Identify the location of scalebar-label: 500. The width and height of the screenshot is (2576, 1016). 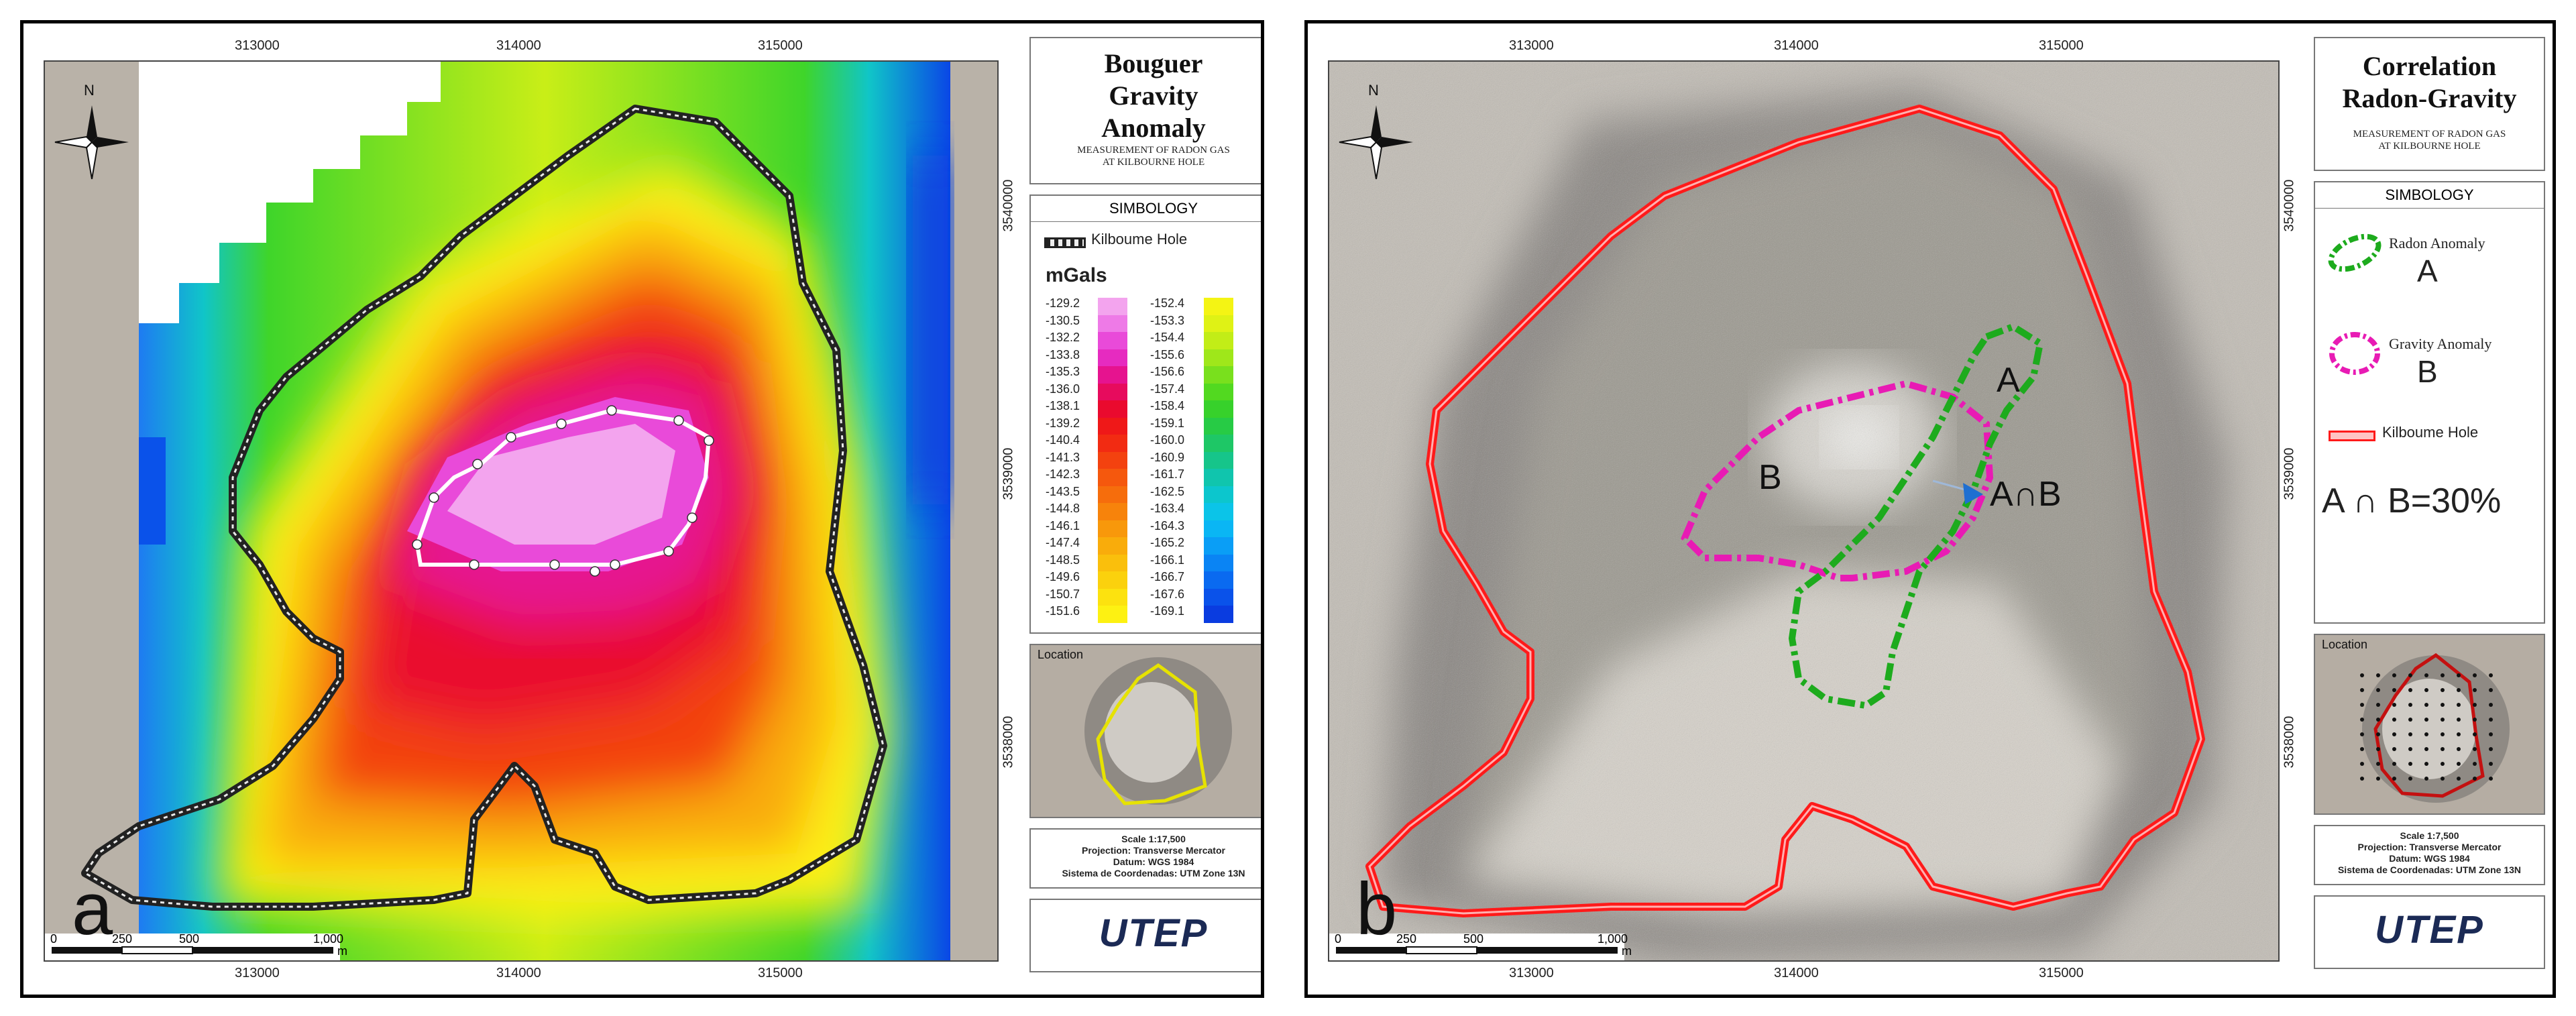
(1473, 939).